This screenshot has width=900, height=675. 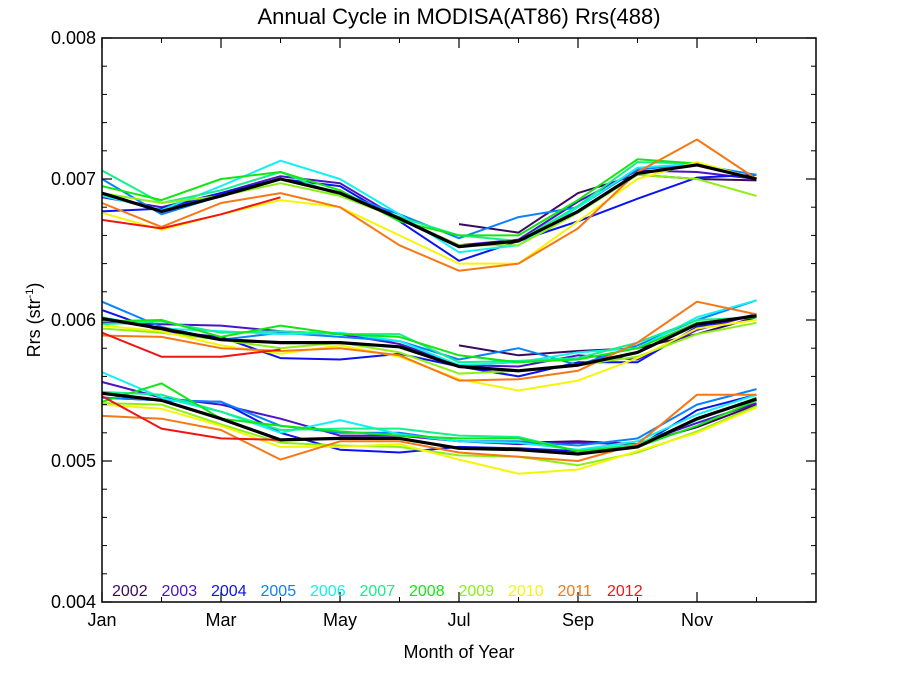 What do you see at coordinates (427, 591) in the screenshot?
I see `legend-item-2008: 2008` at bounding box center [427, 591].